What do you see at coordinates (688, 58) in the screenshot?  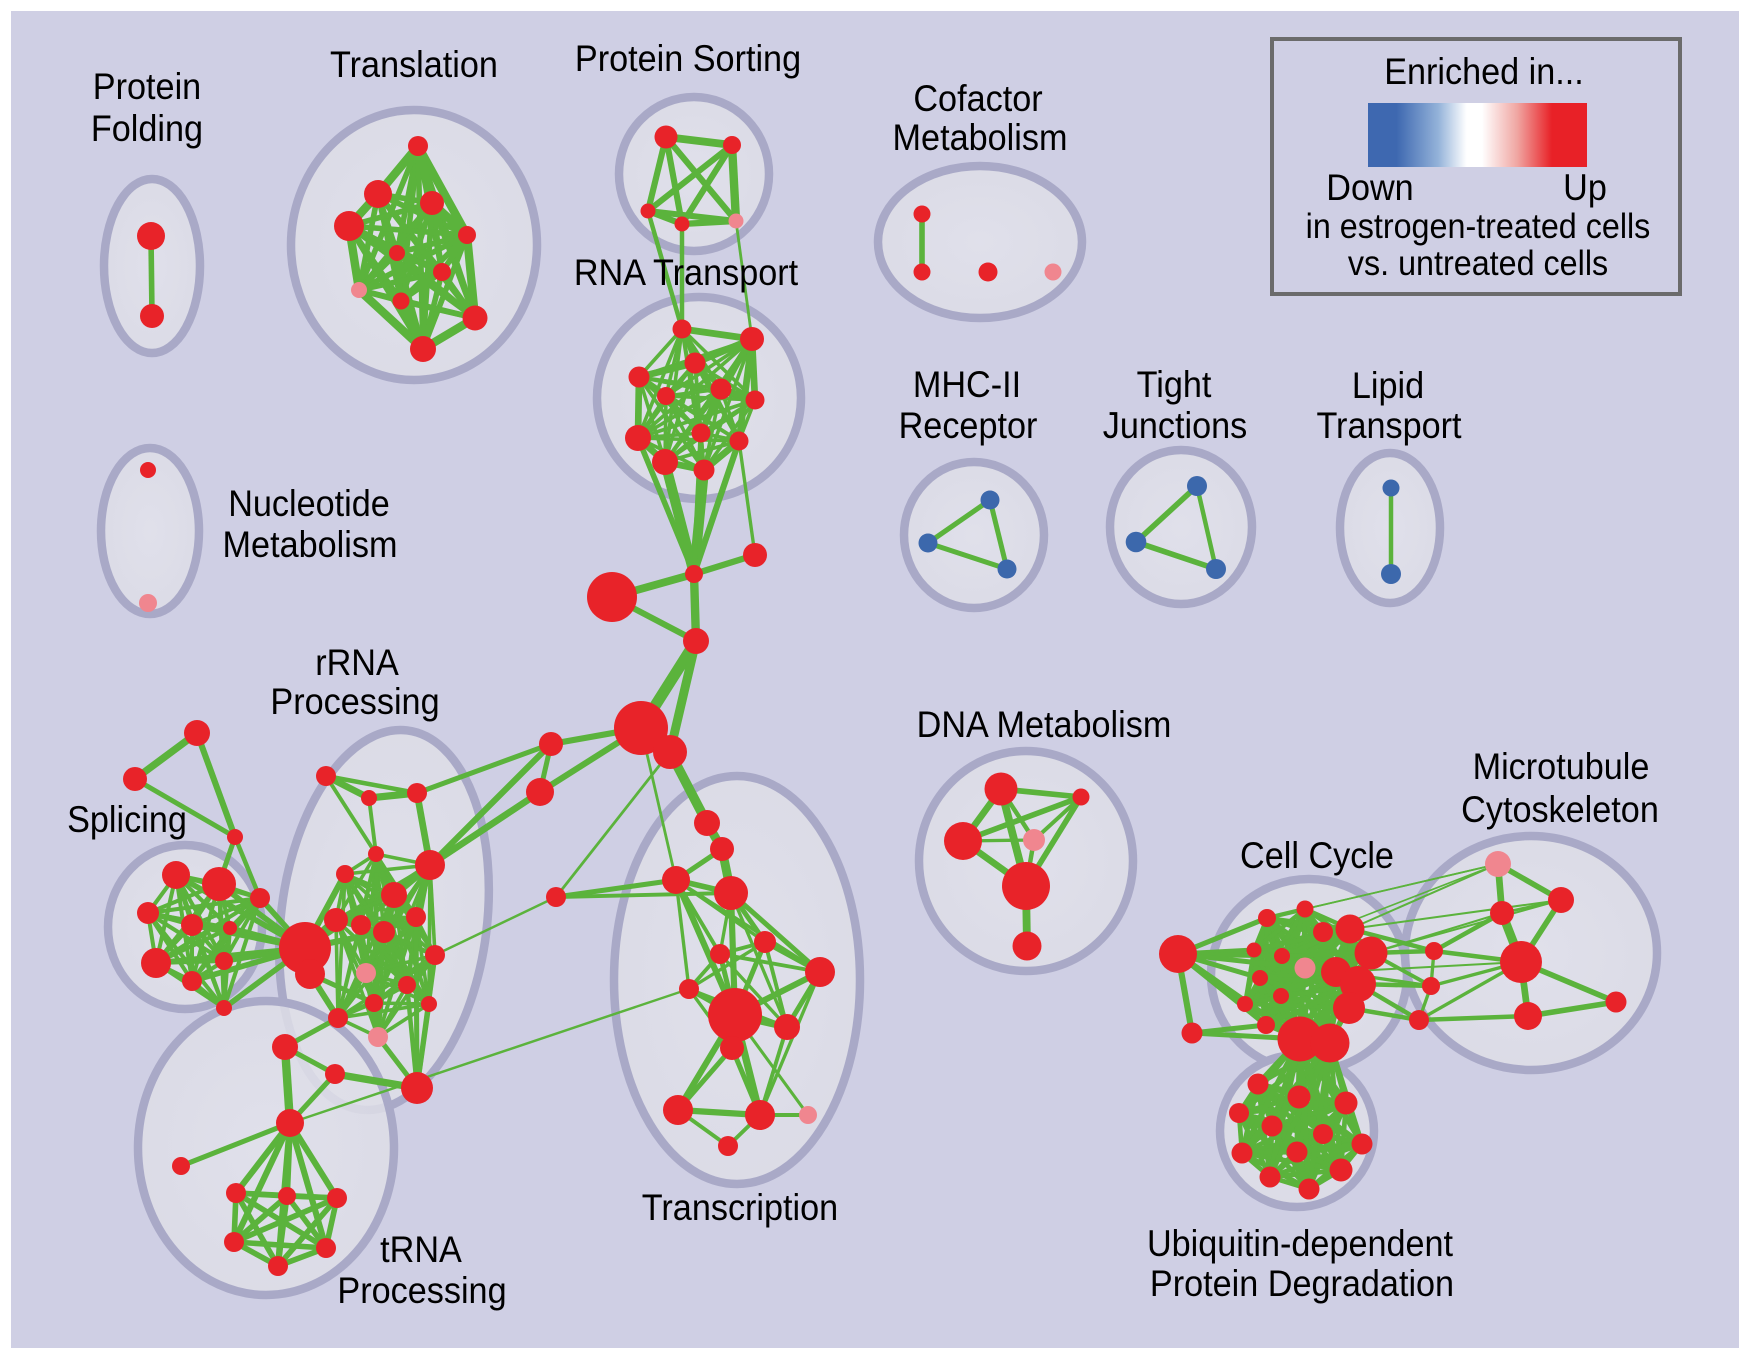 I see `svg-text: Protein Sorting` at bounding box center [688, 58].